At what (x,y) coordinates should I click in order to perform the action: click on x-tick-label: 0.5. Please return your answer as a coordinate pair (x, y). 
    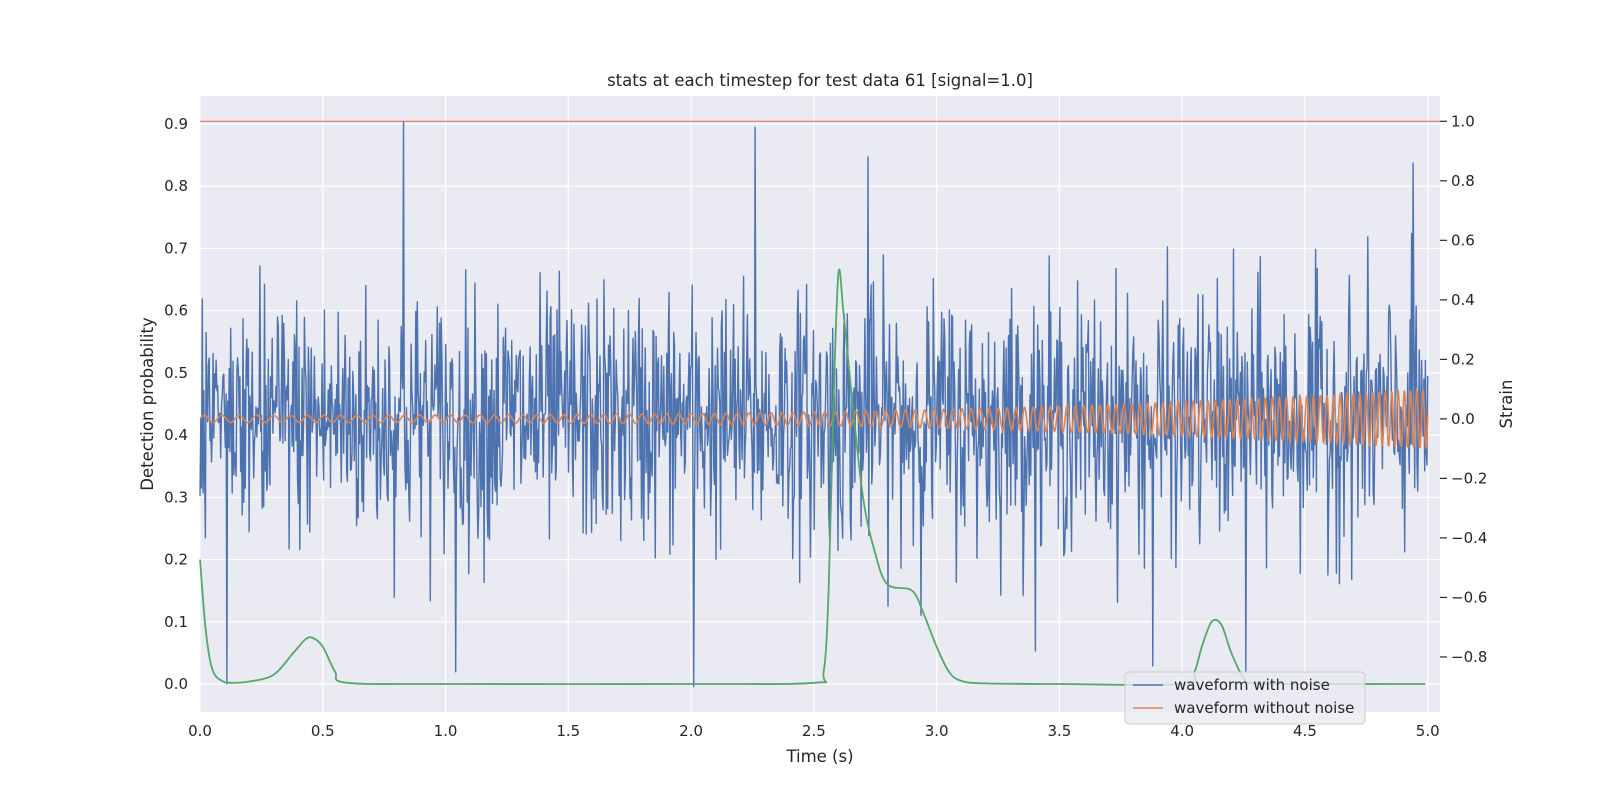
    Looking at the image, I should click on (323, 731).